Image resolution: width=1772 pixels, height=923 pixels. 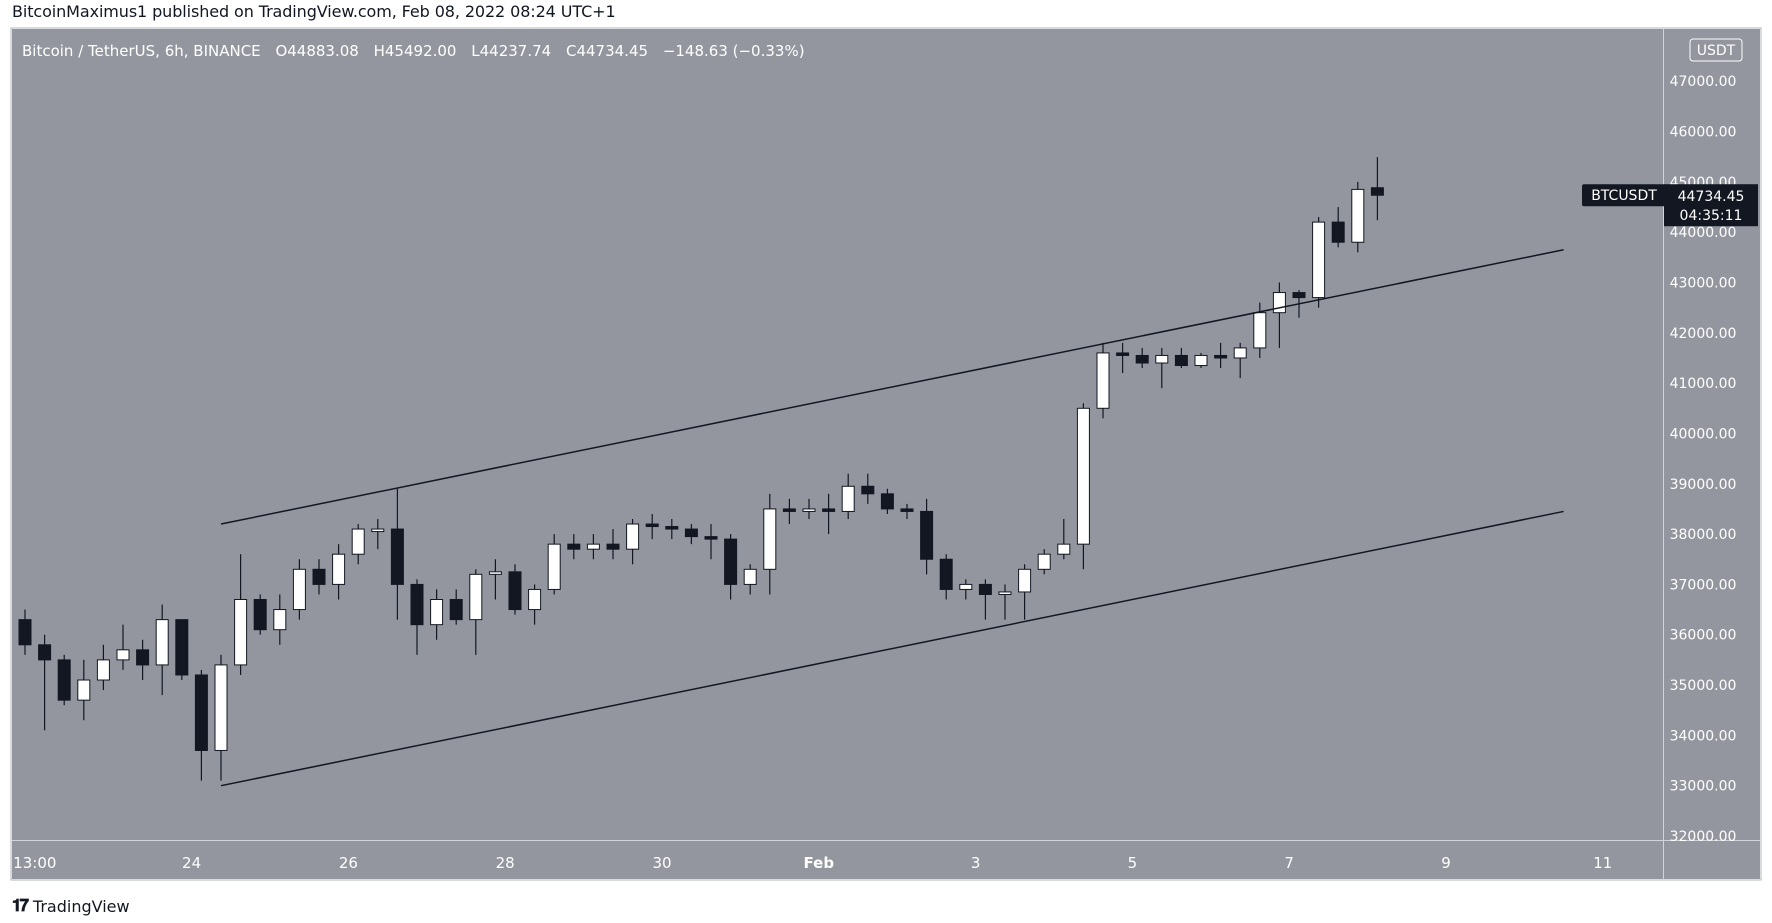 I want to click on bar-countdown: 04:35:11, so click(x=1711, y=216).